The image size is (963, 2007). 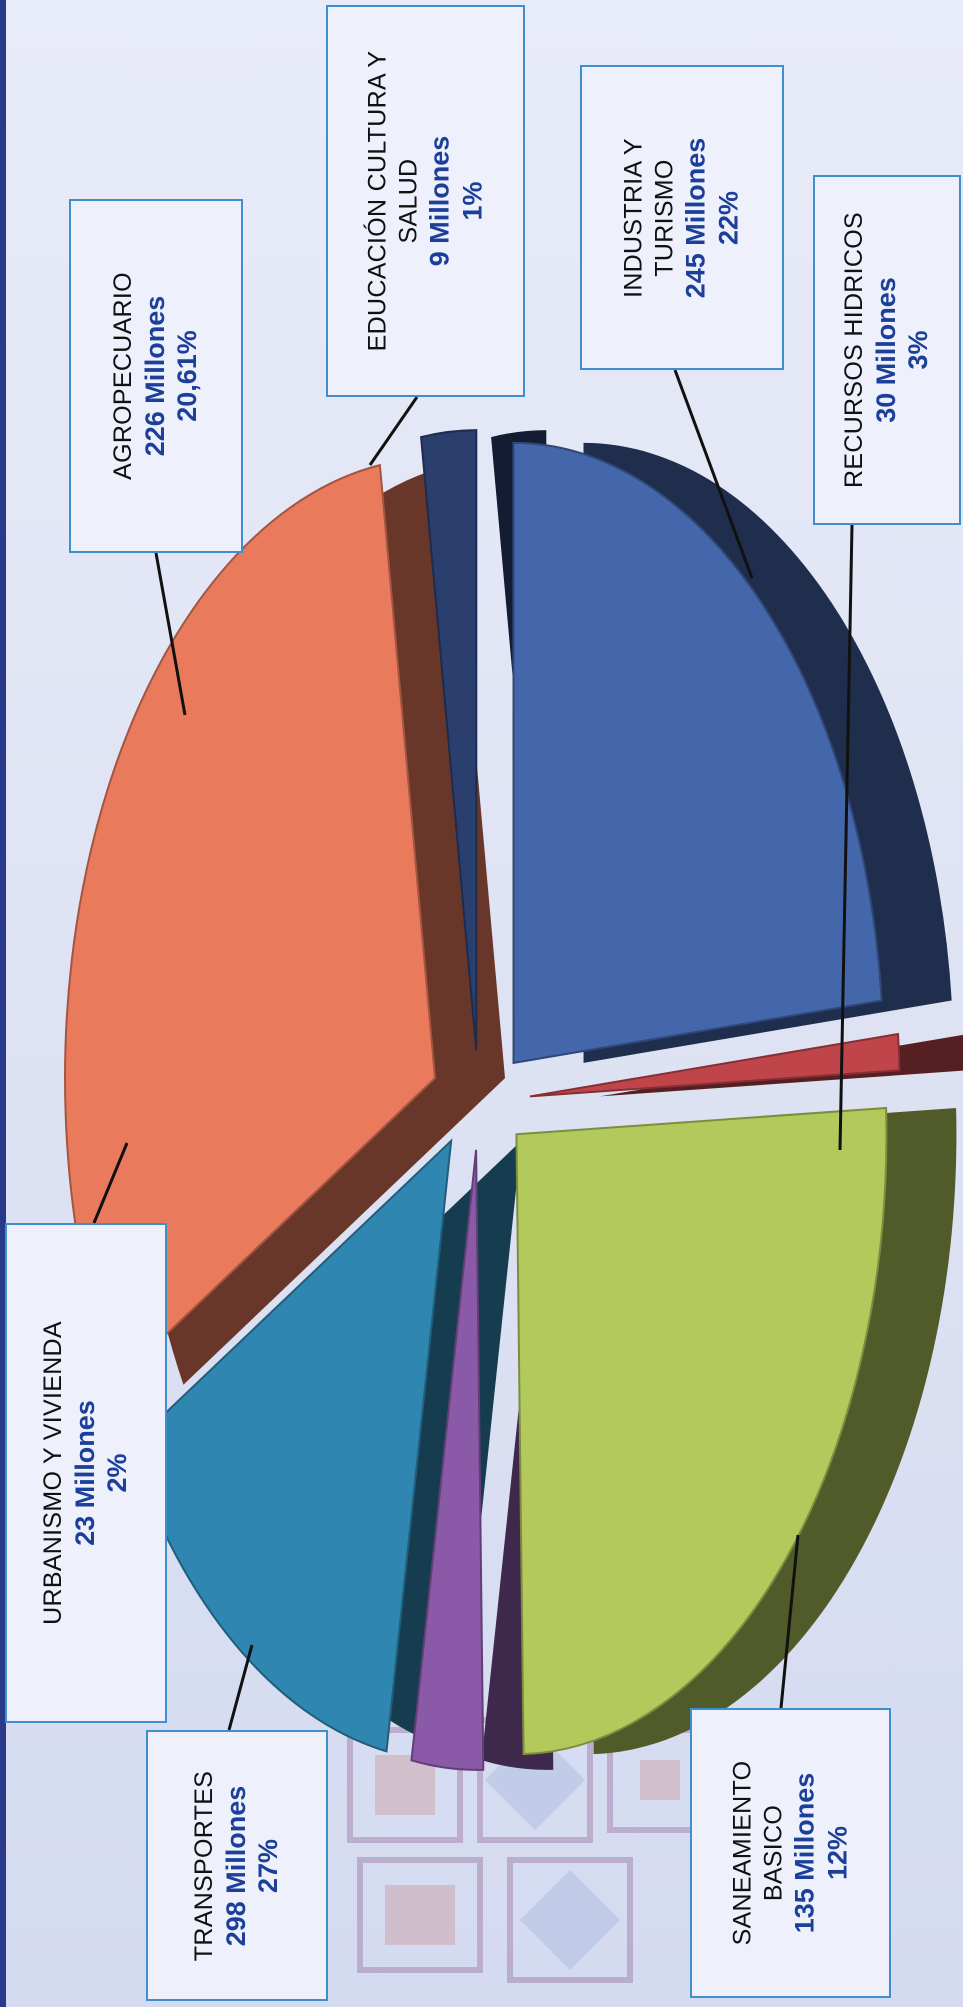 I want to click on label-agropecuario-name: AGROPECUARIO, so click(x=122, y=376).